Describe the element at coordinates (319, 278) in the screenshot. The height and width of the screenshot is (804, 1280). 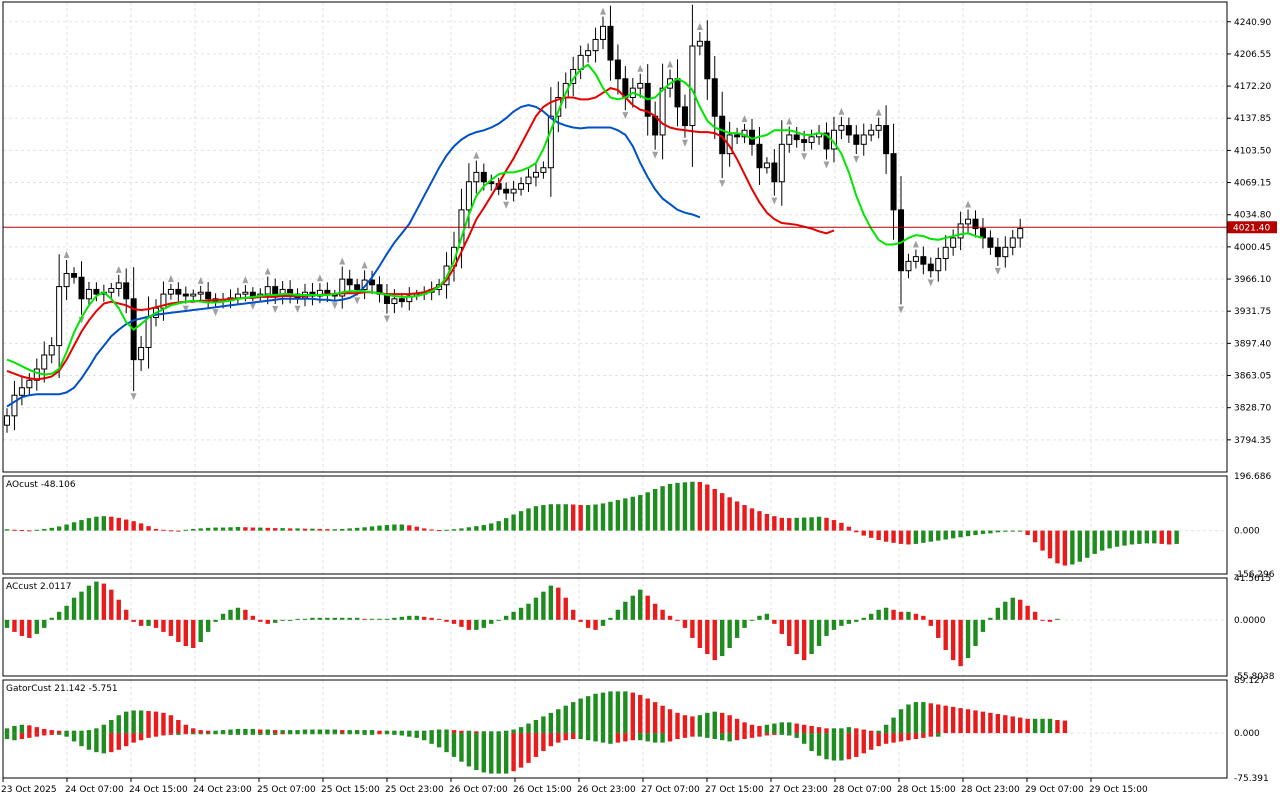
I see `fractal-up-arrow` at that location.